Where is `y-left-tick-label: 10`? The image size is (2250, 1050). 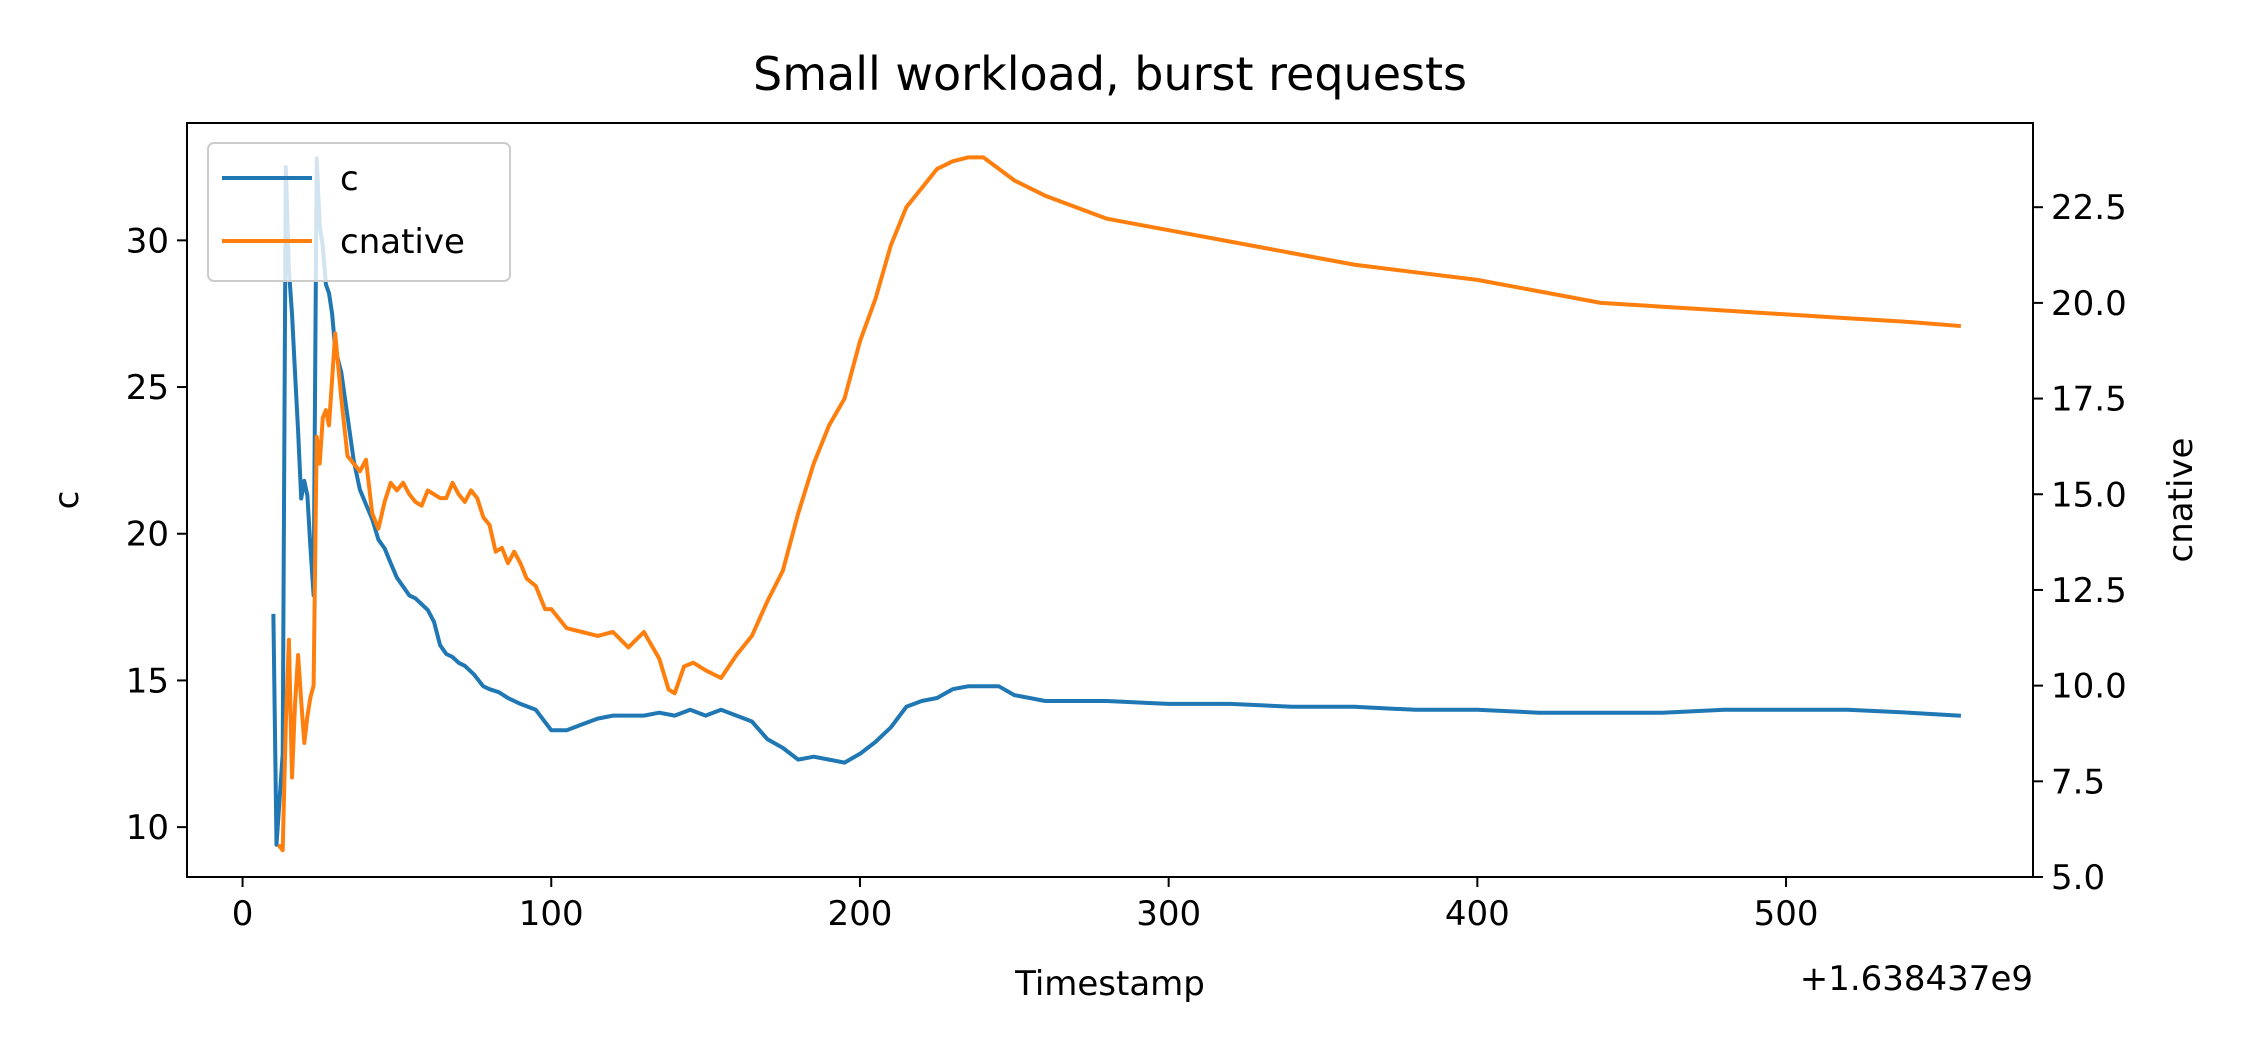
y-left-tick-label: 10 is located at coordinates (147, 828).